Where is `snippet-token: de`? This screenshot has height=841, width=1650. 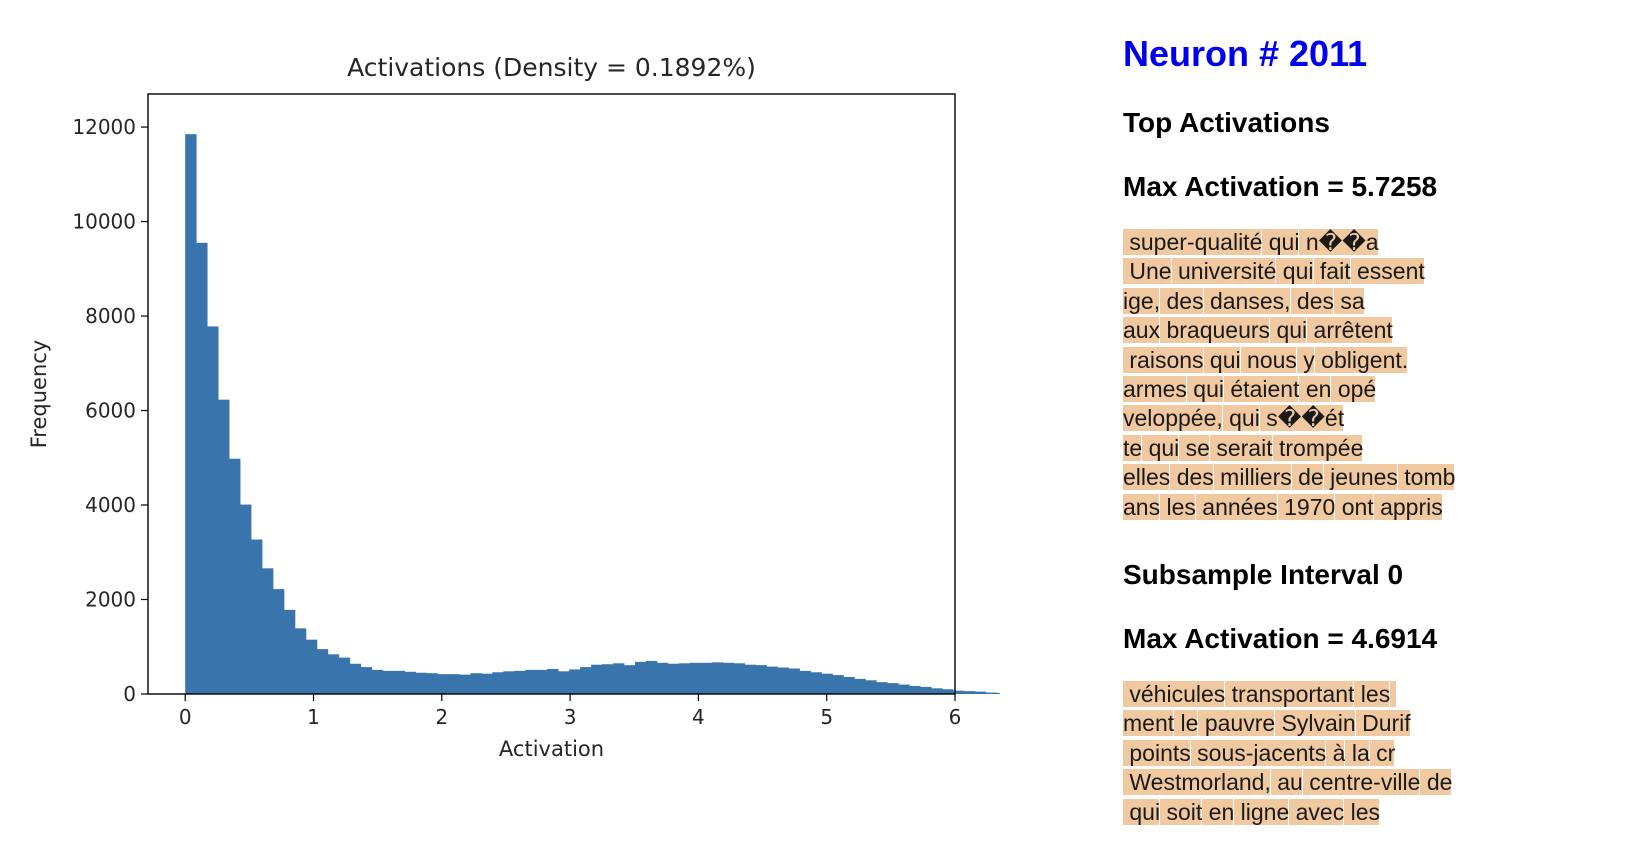
snippet-token: de is located at coordinates (1436, 782).